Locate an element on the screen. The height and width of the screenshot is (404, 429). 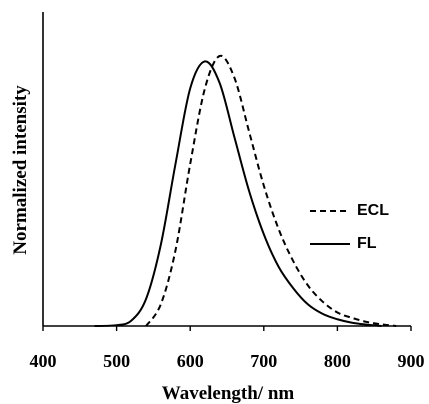
x-tick-label: 700 is located at coordinates (263, 361).